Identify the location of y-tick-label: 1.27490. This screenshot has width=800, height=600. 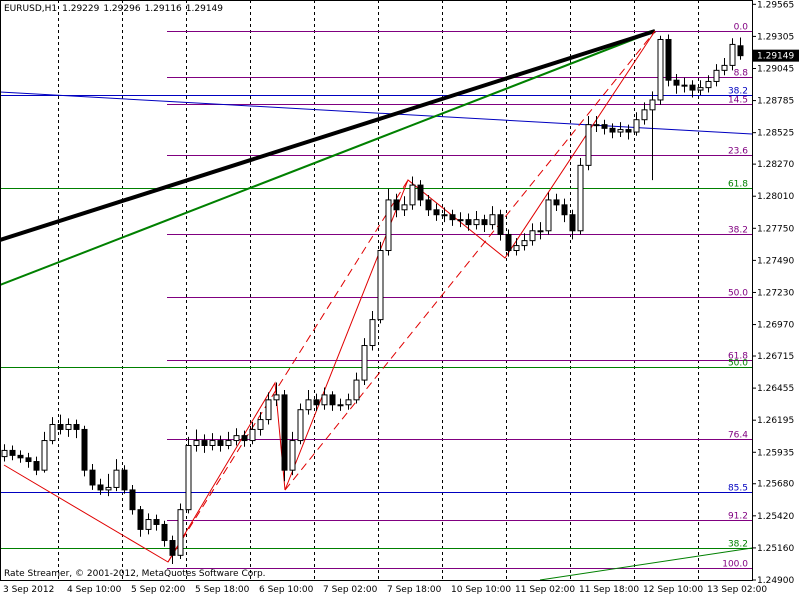
(775, 261).